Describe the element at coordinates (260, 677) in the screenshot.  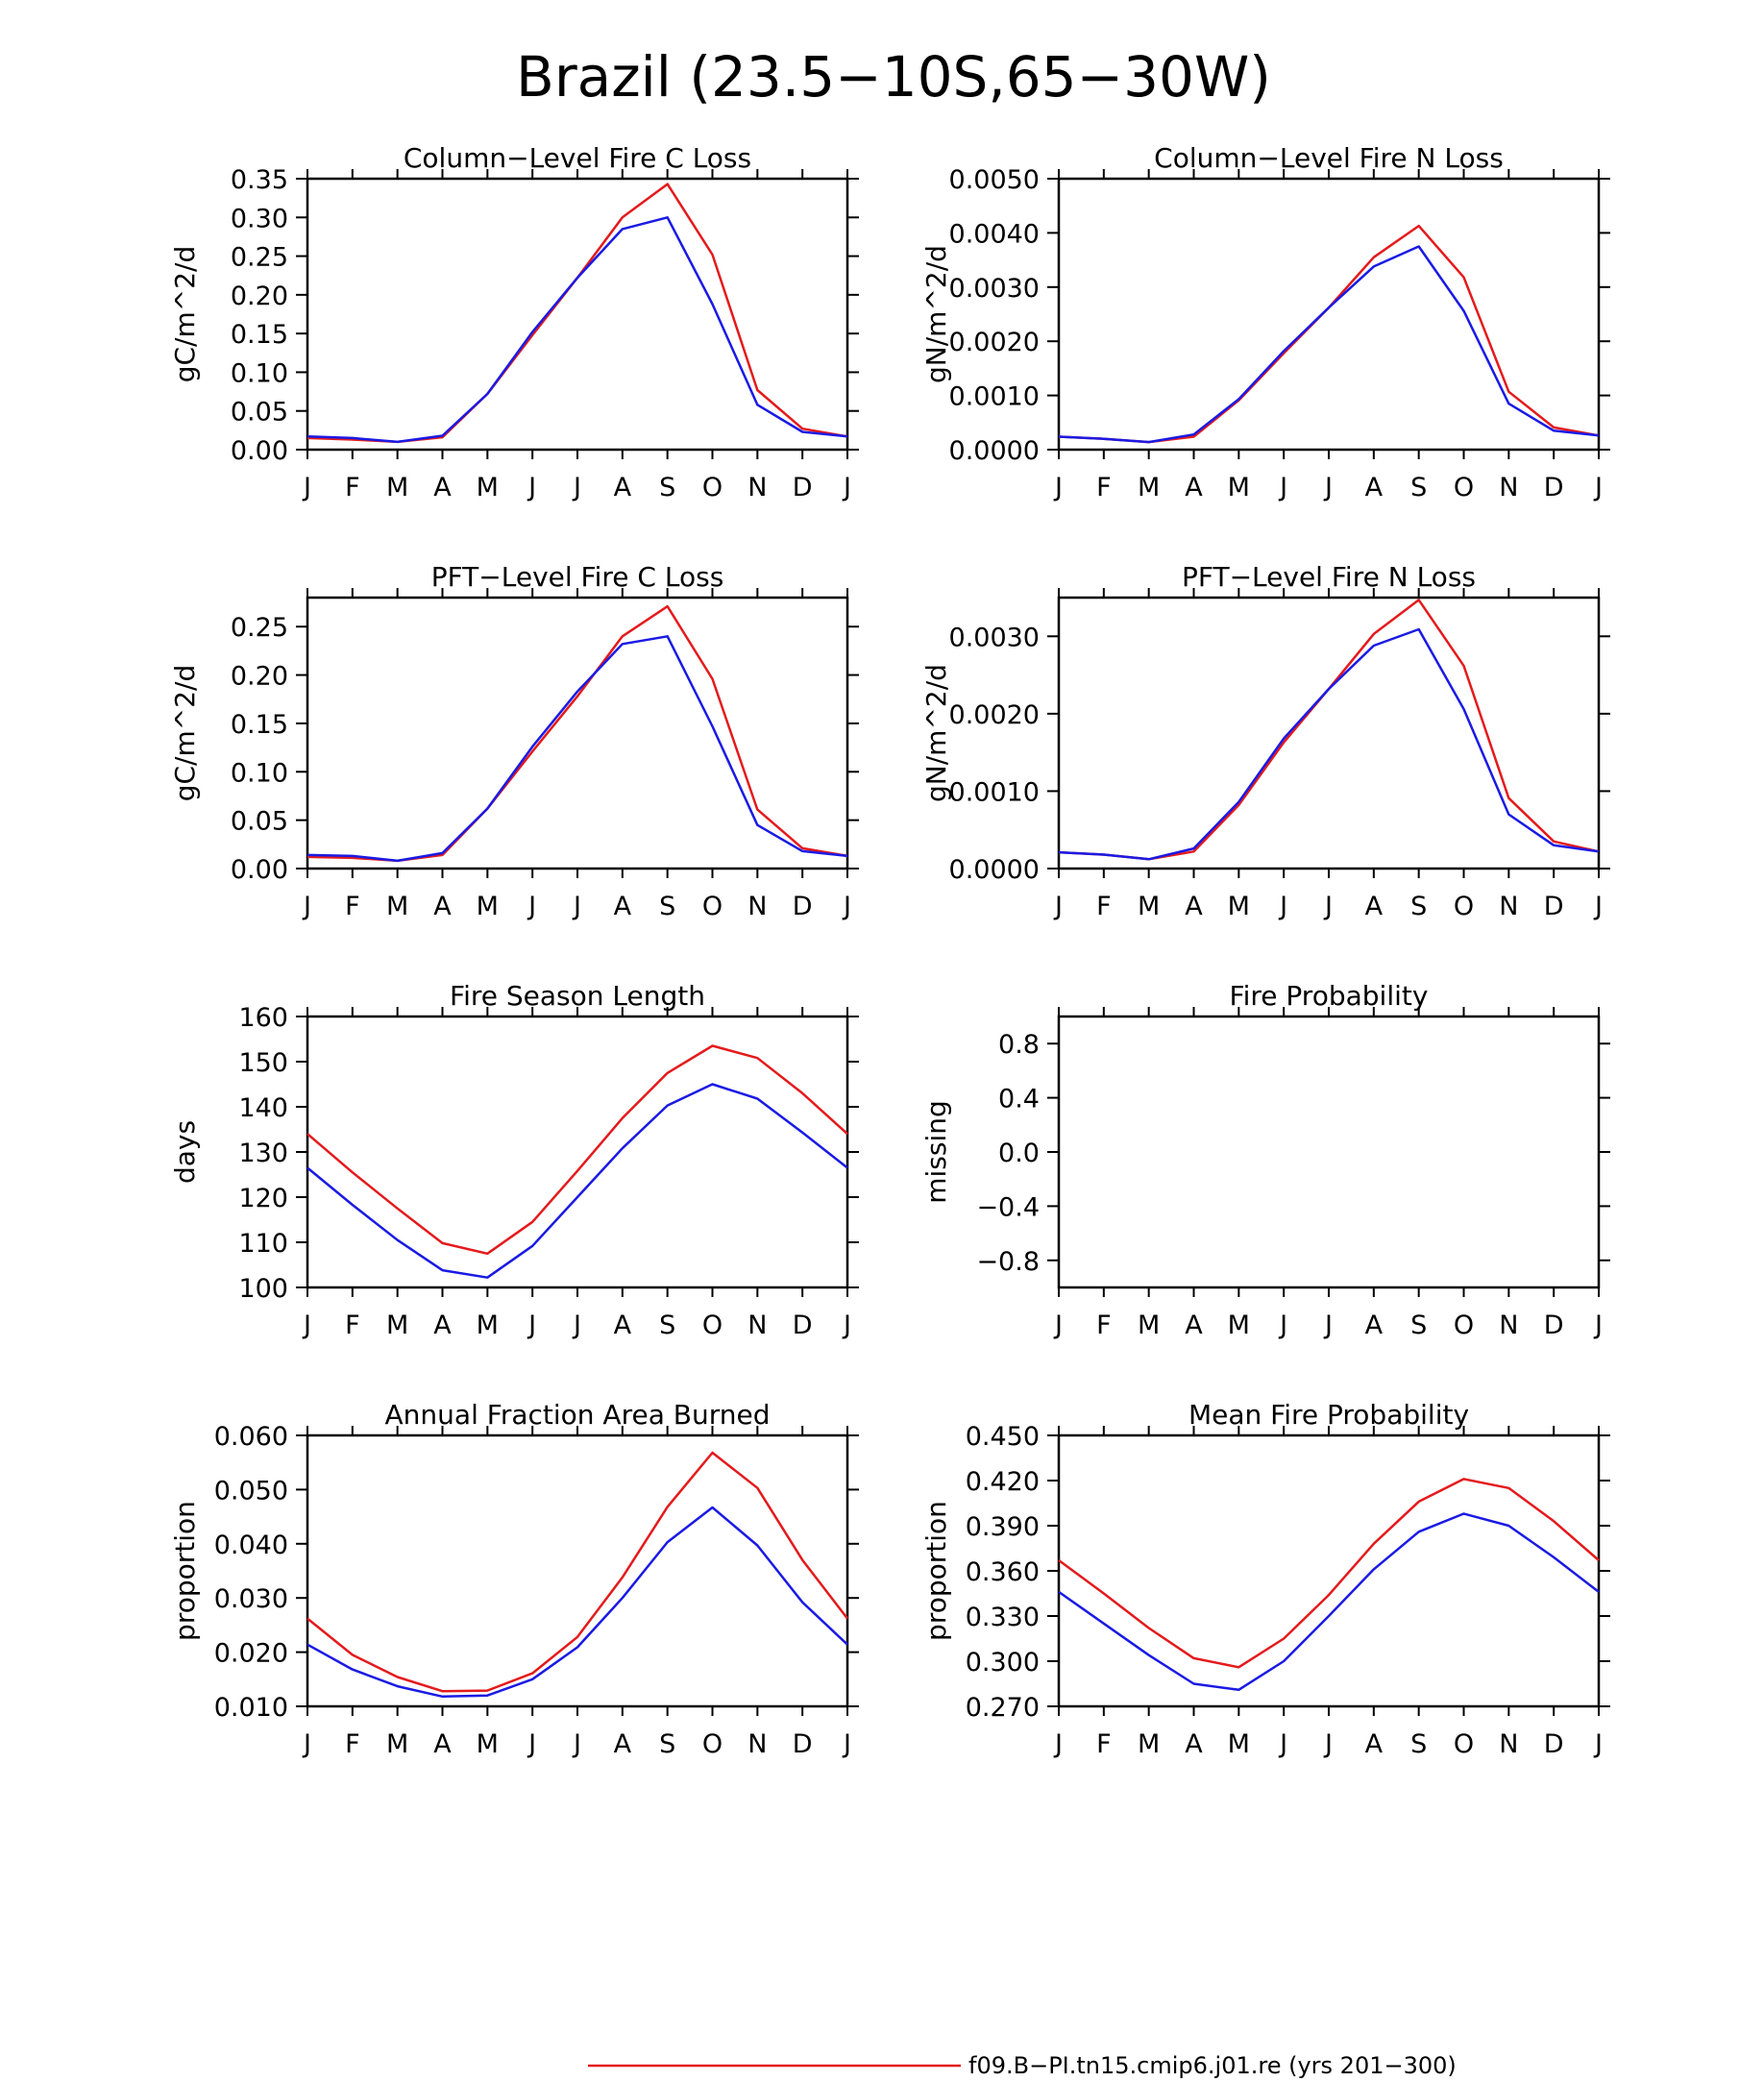
I see `y-tick-label: 0.20` at that location.